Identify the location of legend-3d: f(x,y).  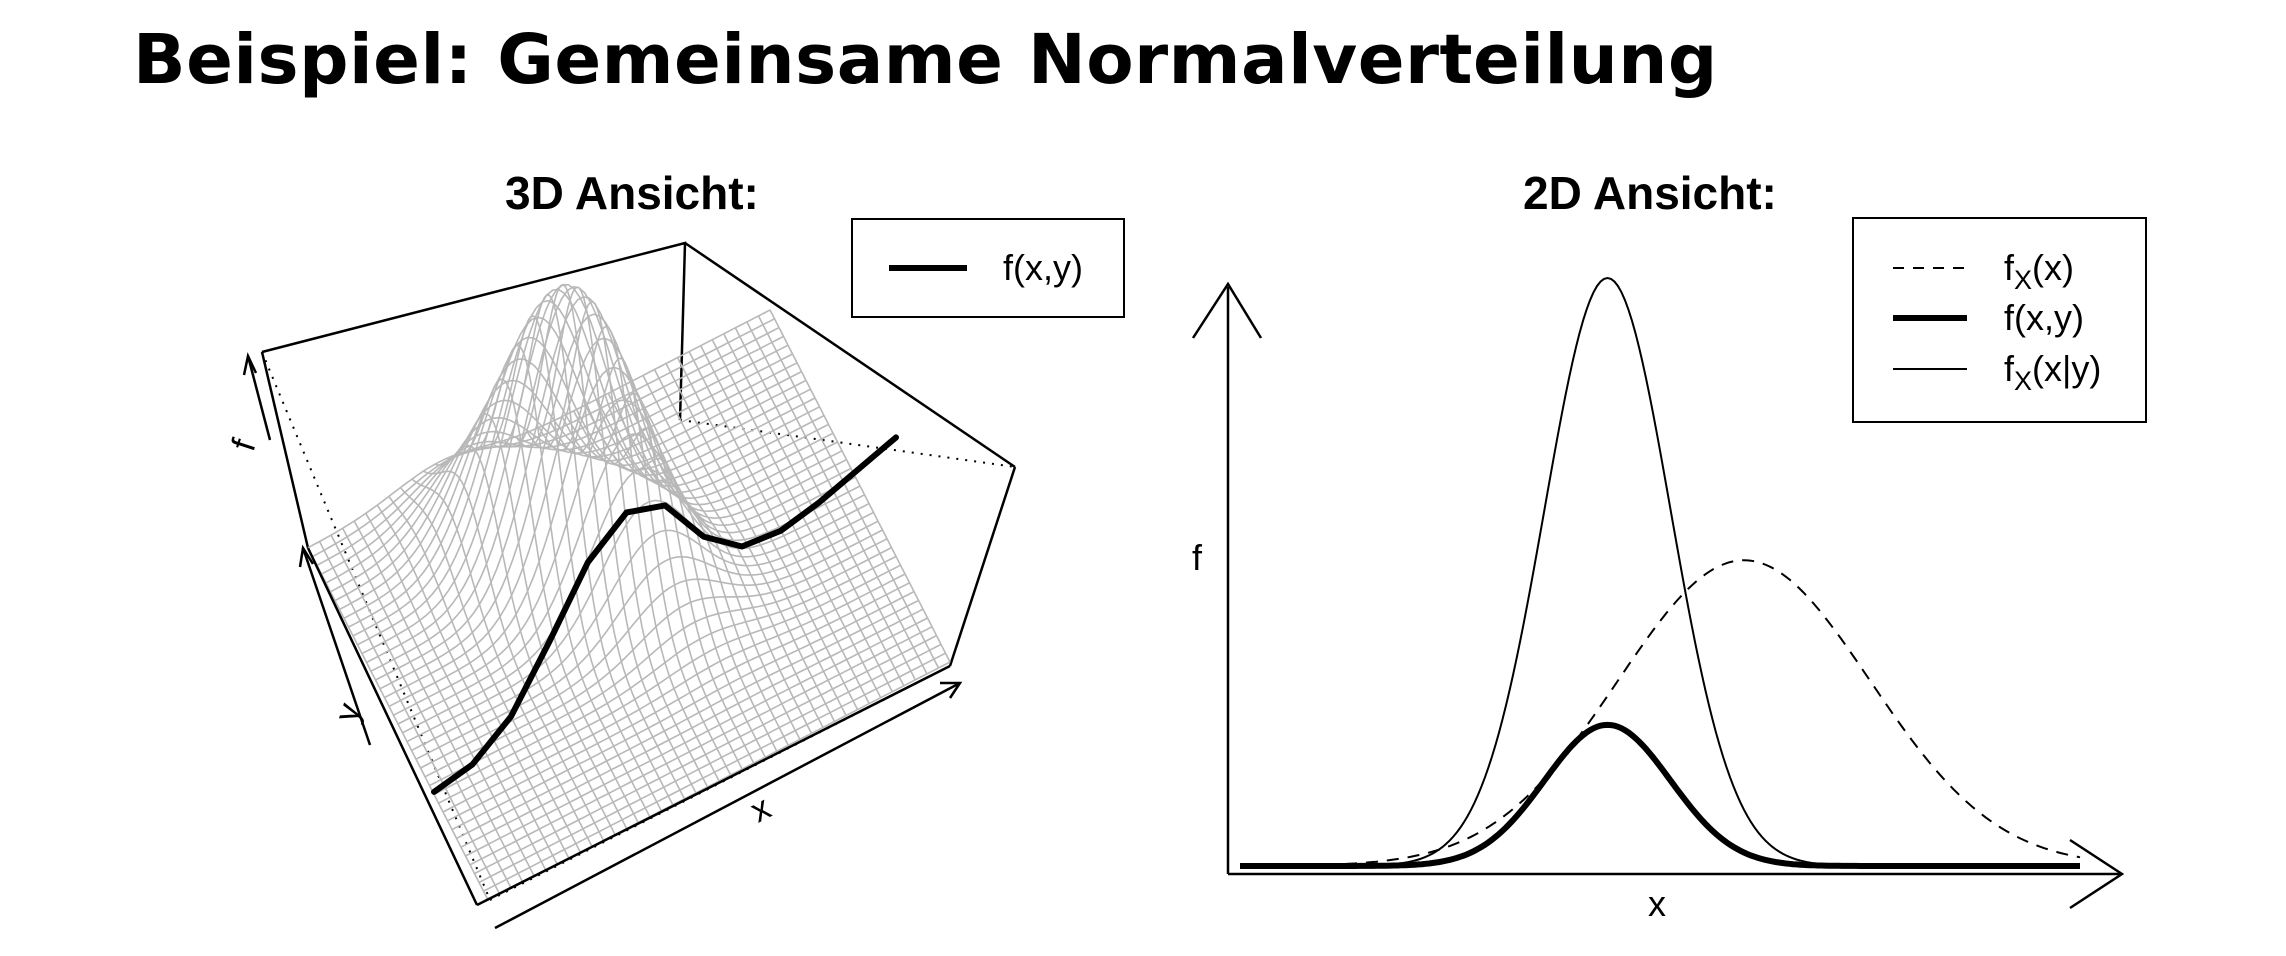
(988, 268).